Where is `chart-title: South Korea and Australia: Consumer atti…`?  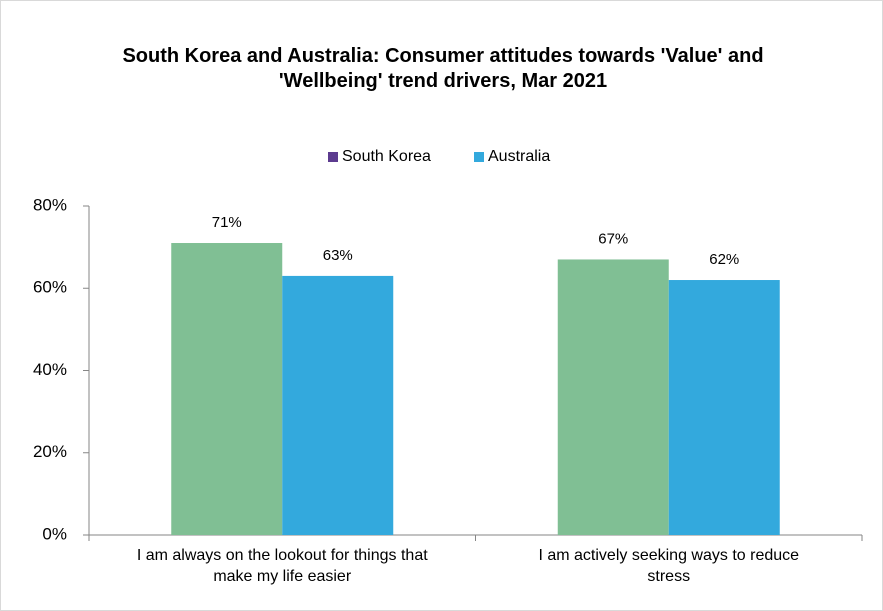
chart-title: South Korea and Australia: Consumer atti… is located at coordinates (443, 68).